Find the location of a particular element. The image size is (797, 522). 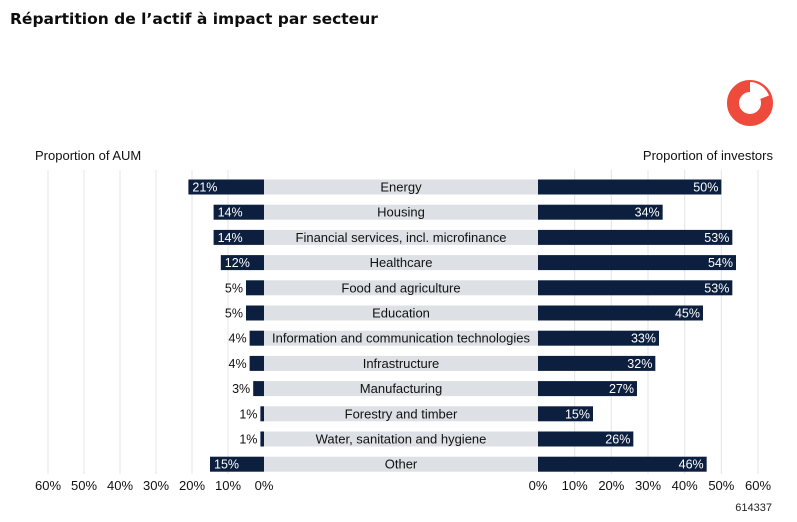

category-label: Food and agriculture is located at coordinates (400, 287).